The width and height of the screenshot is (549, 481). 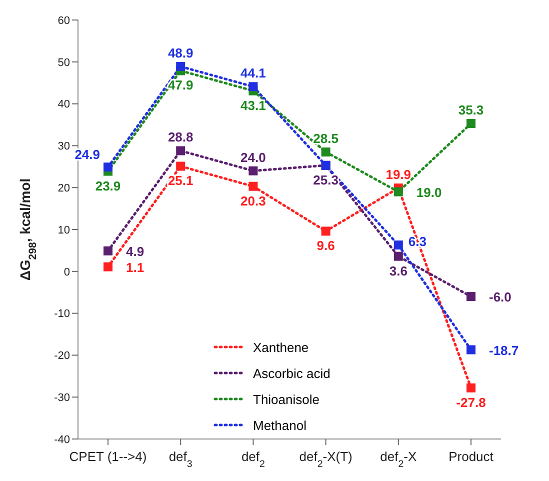 I want to click on x-tick-label: def$_{2}$, so click(x=253, y=459).